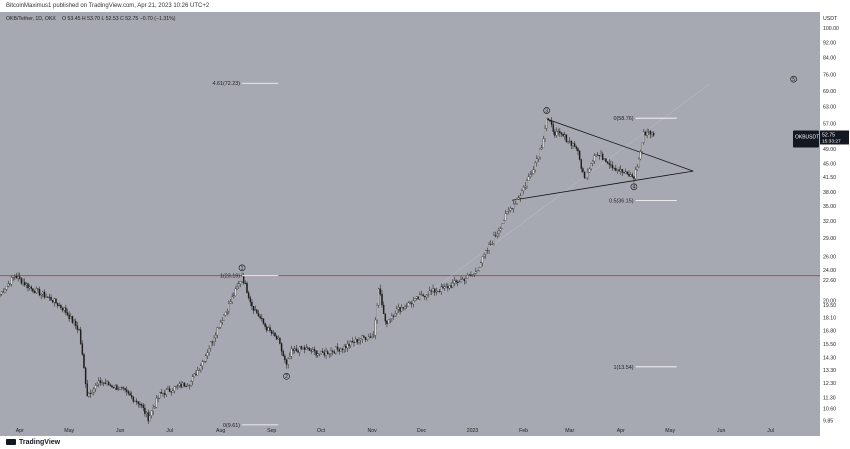 The height and width of the screenshot is (449, 850). What do you see at coordinates (829, 281) in the screenshot?
I see `y-tick-label: 22.60` at bounding box center [829, 281].